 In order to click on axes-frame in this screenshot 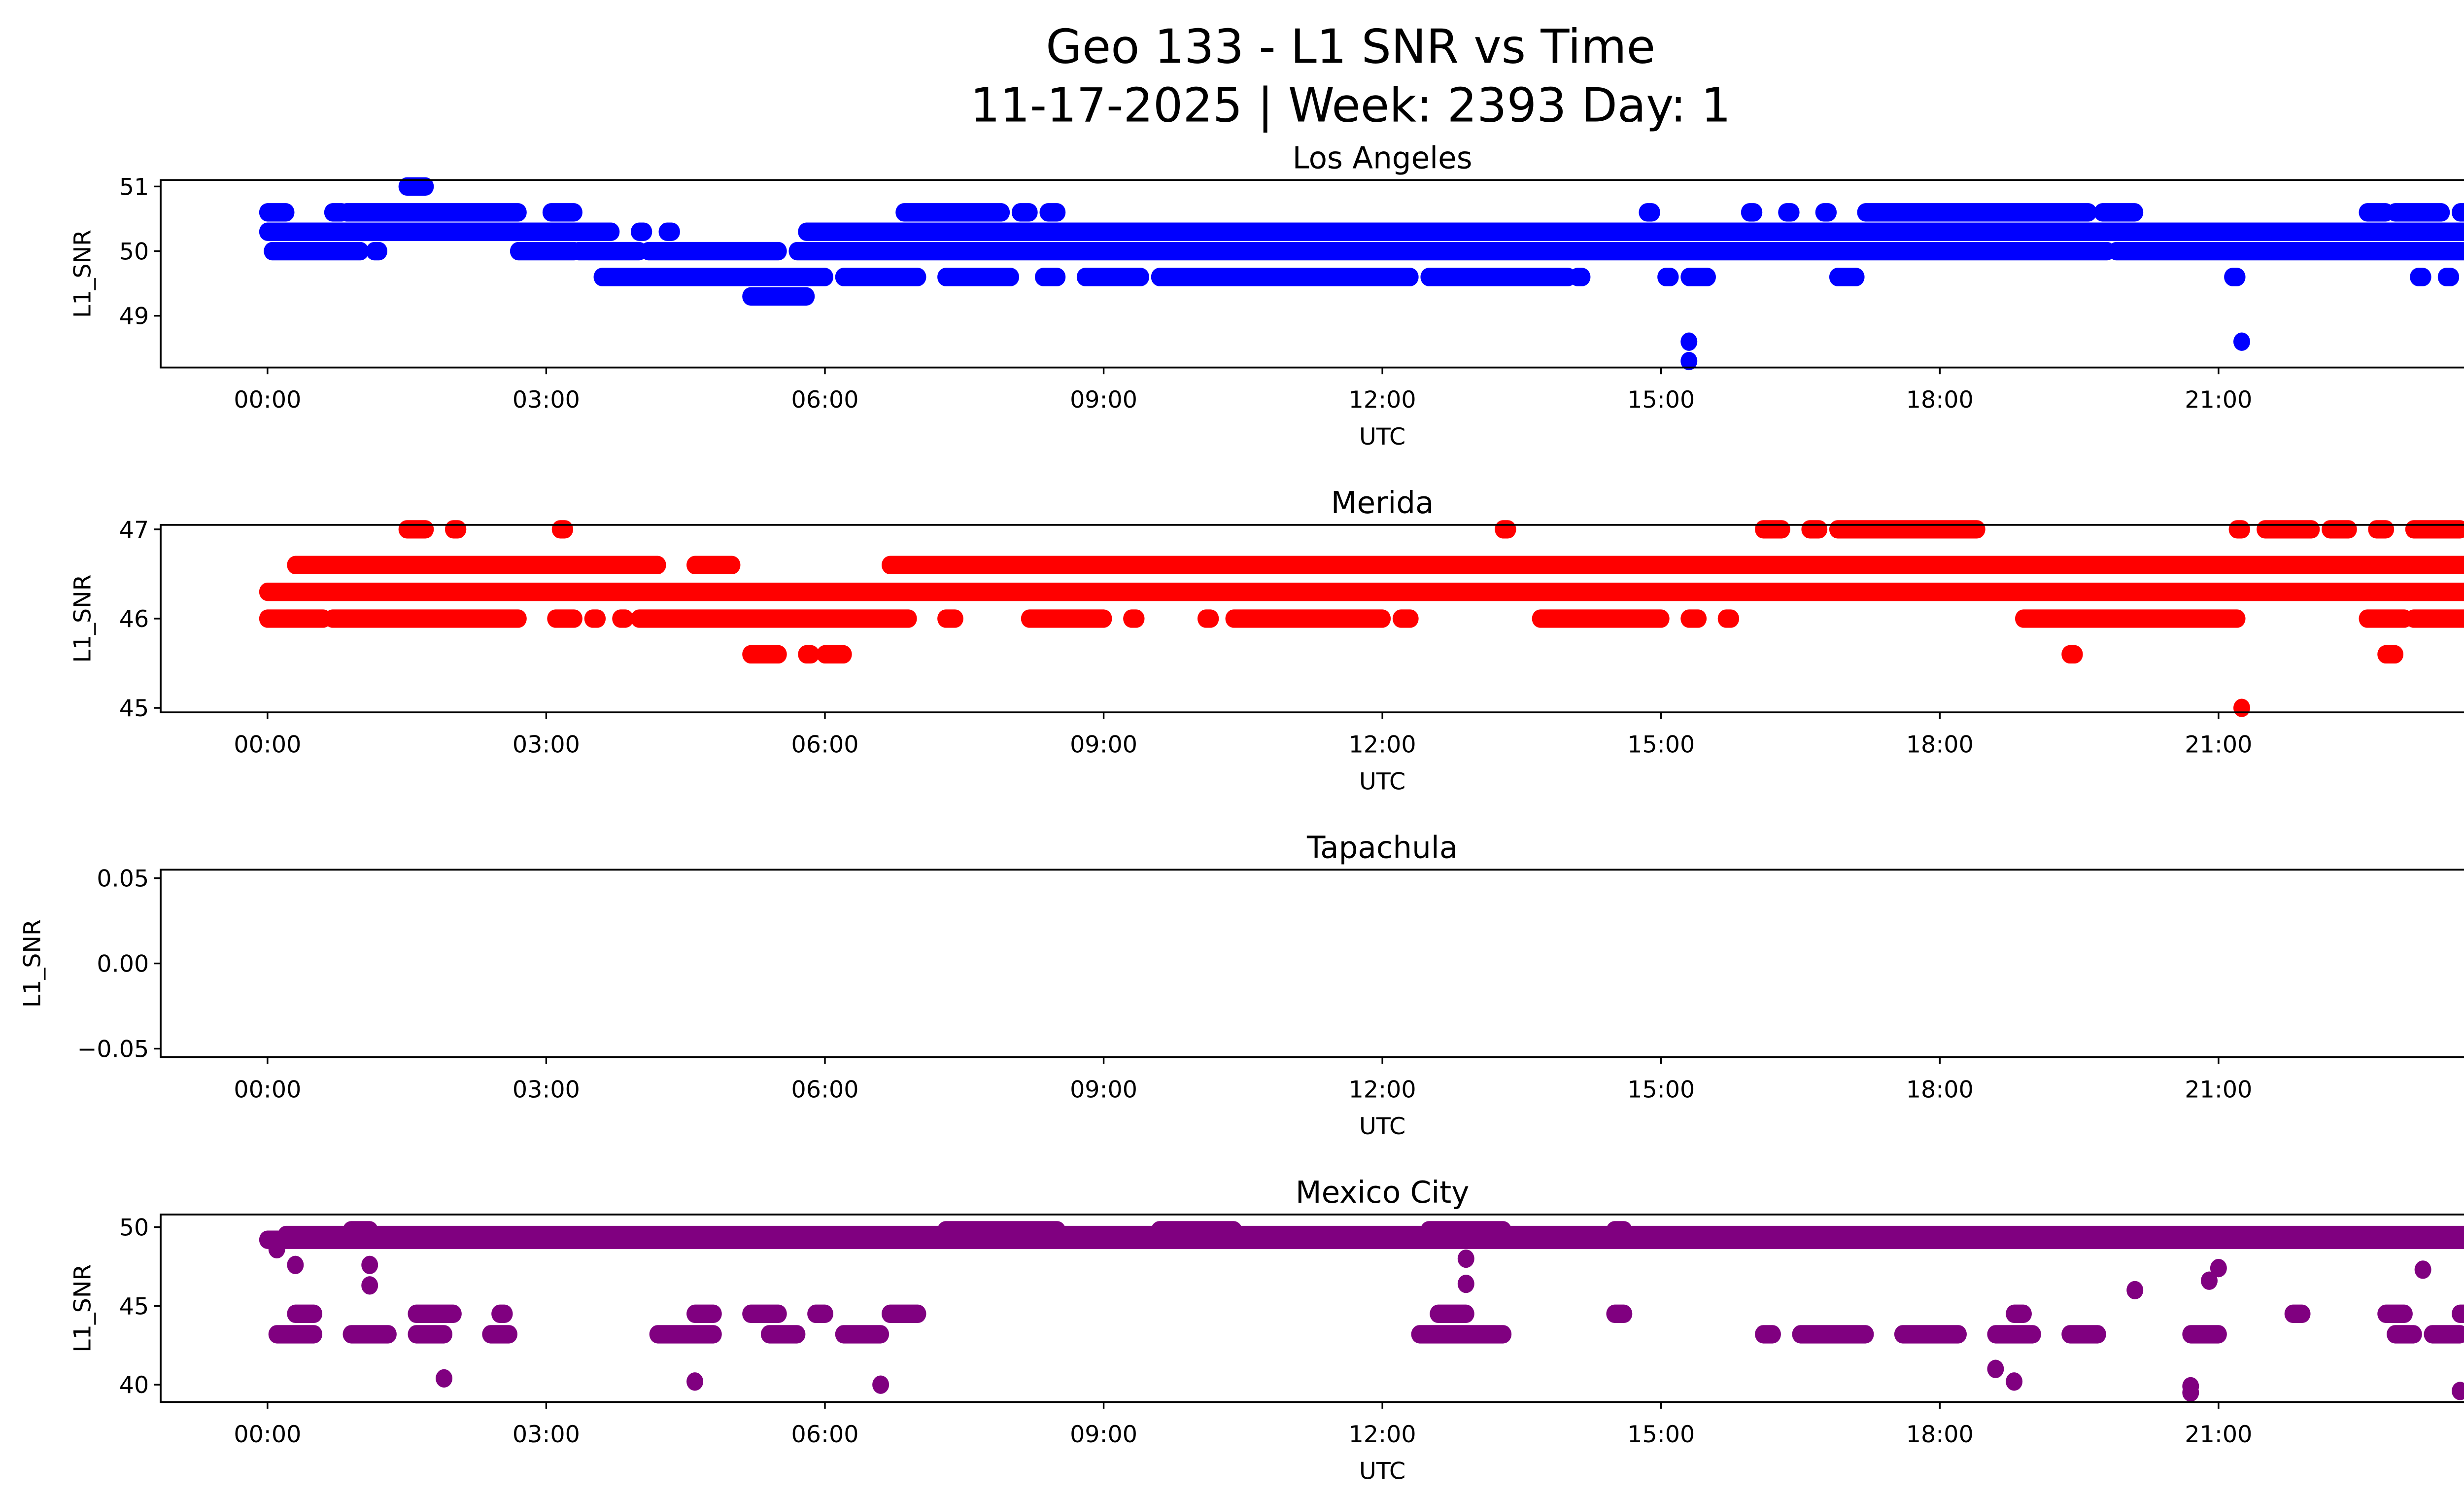, I will do `click(1312, 963)`.